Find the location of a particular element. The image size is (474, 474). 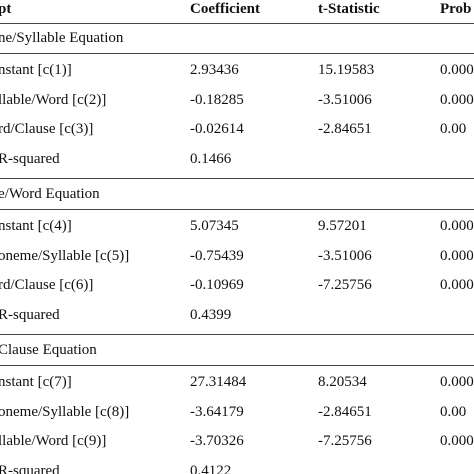

table-cell: 0.1466 is located at coordinates (211, 158).